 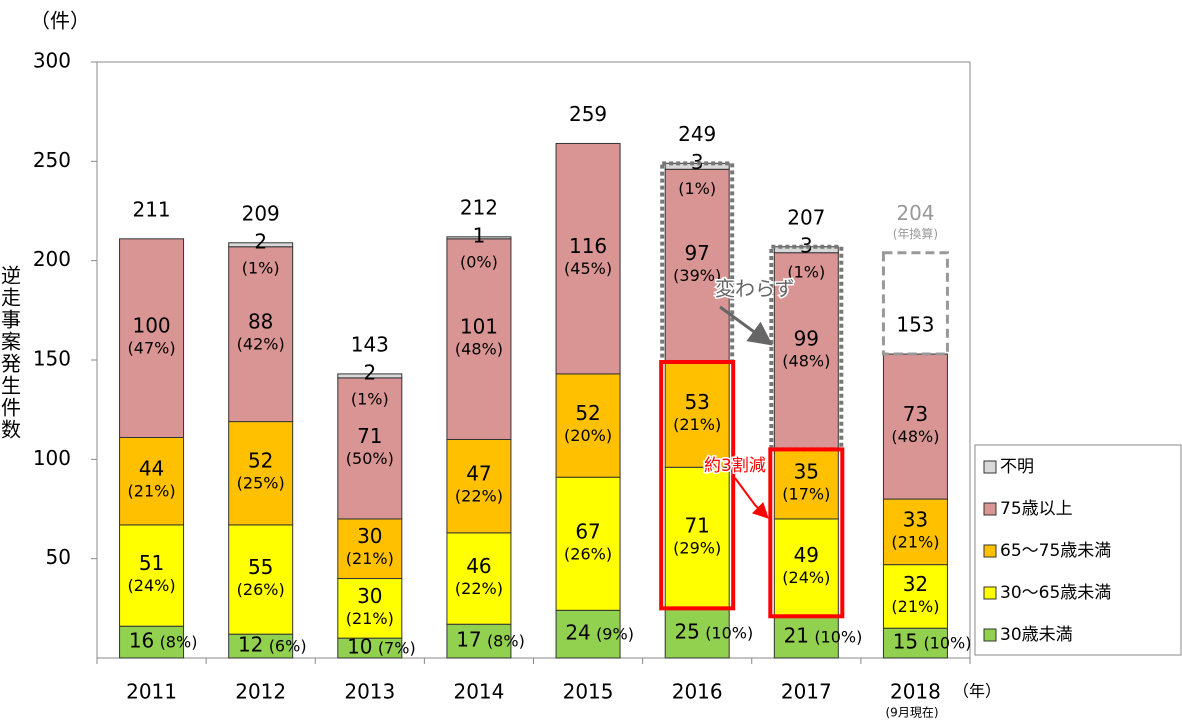 What do you see at coordinates (1055, 593) in the screenshot?
I see `legend-label: 30〜65歳未満` at bounding box center [1055, 593].